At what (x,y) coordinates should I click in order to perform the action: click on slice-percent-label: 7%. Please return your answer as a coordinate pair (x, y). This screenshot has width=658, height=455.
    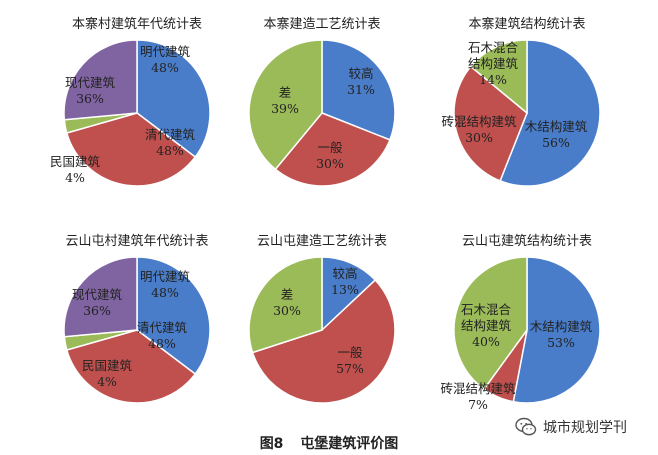
    Looking at the image, I should click on (478, 404).